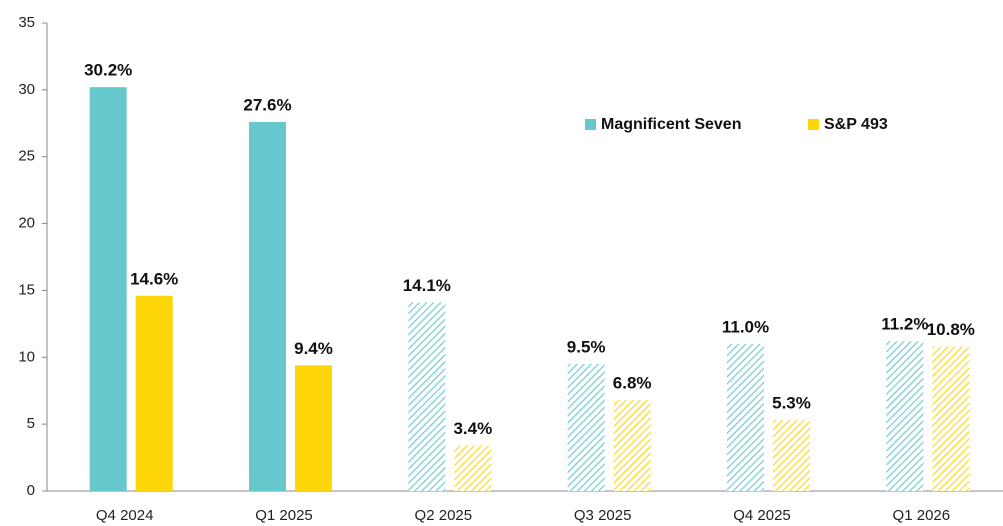 This screenshot has height=526, width=1003. What do you see at coordinates (26, 223) in the screenshot?
I see `y-tick-label: 20` at bounding box center [26, 223].